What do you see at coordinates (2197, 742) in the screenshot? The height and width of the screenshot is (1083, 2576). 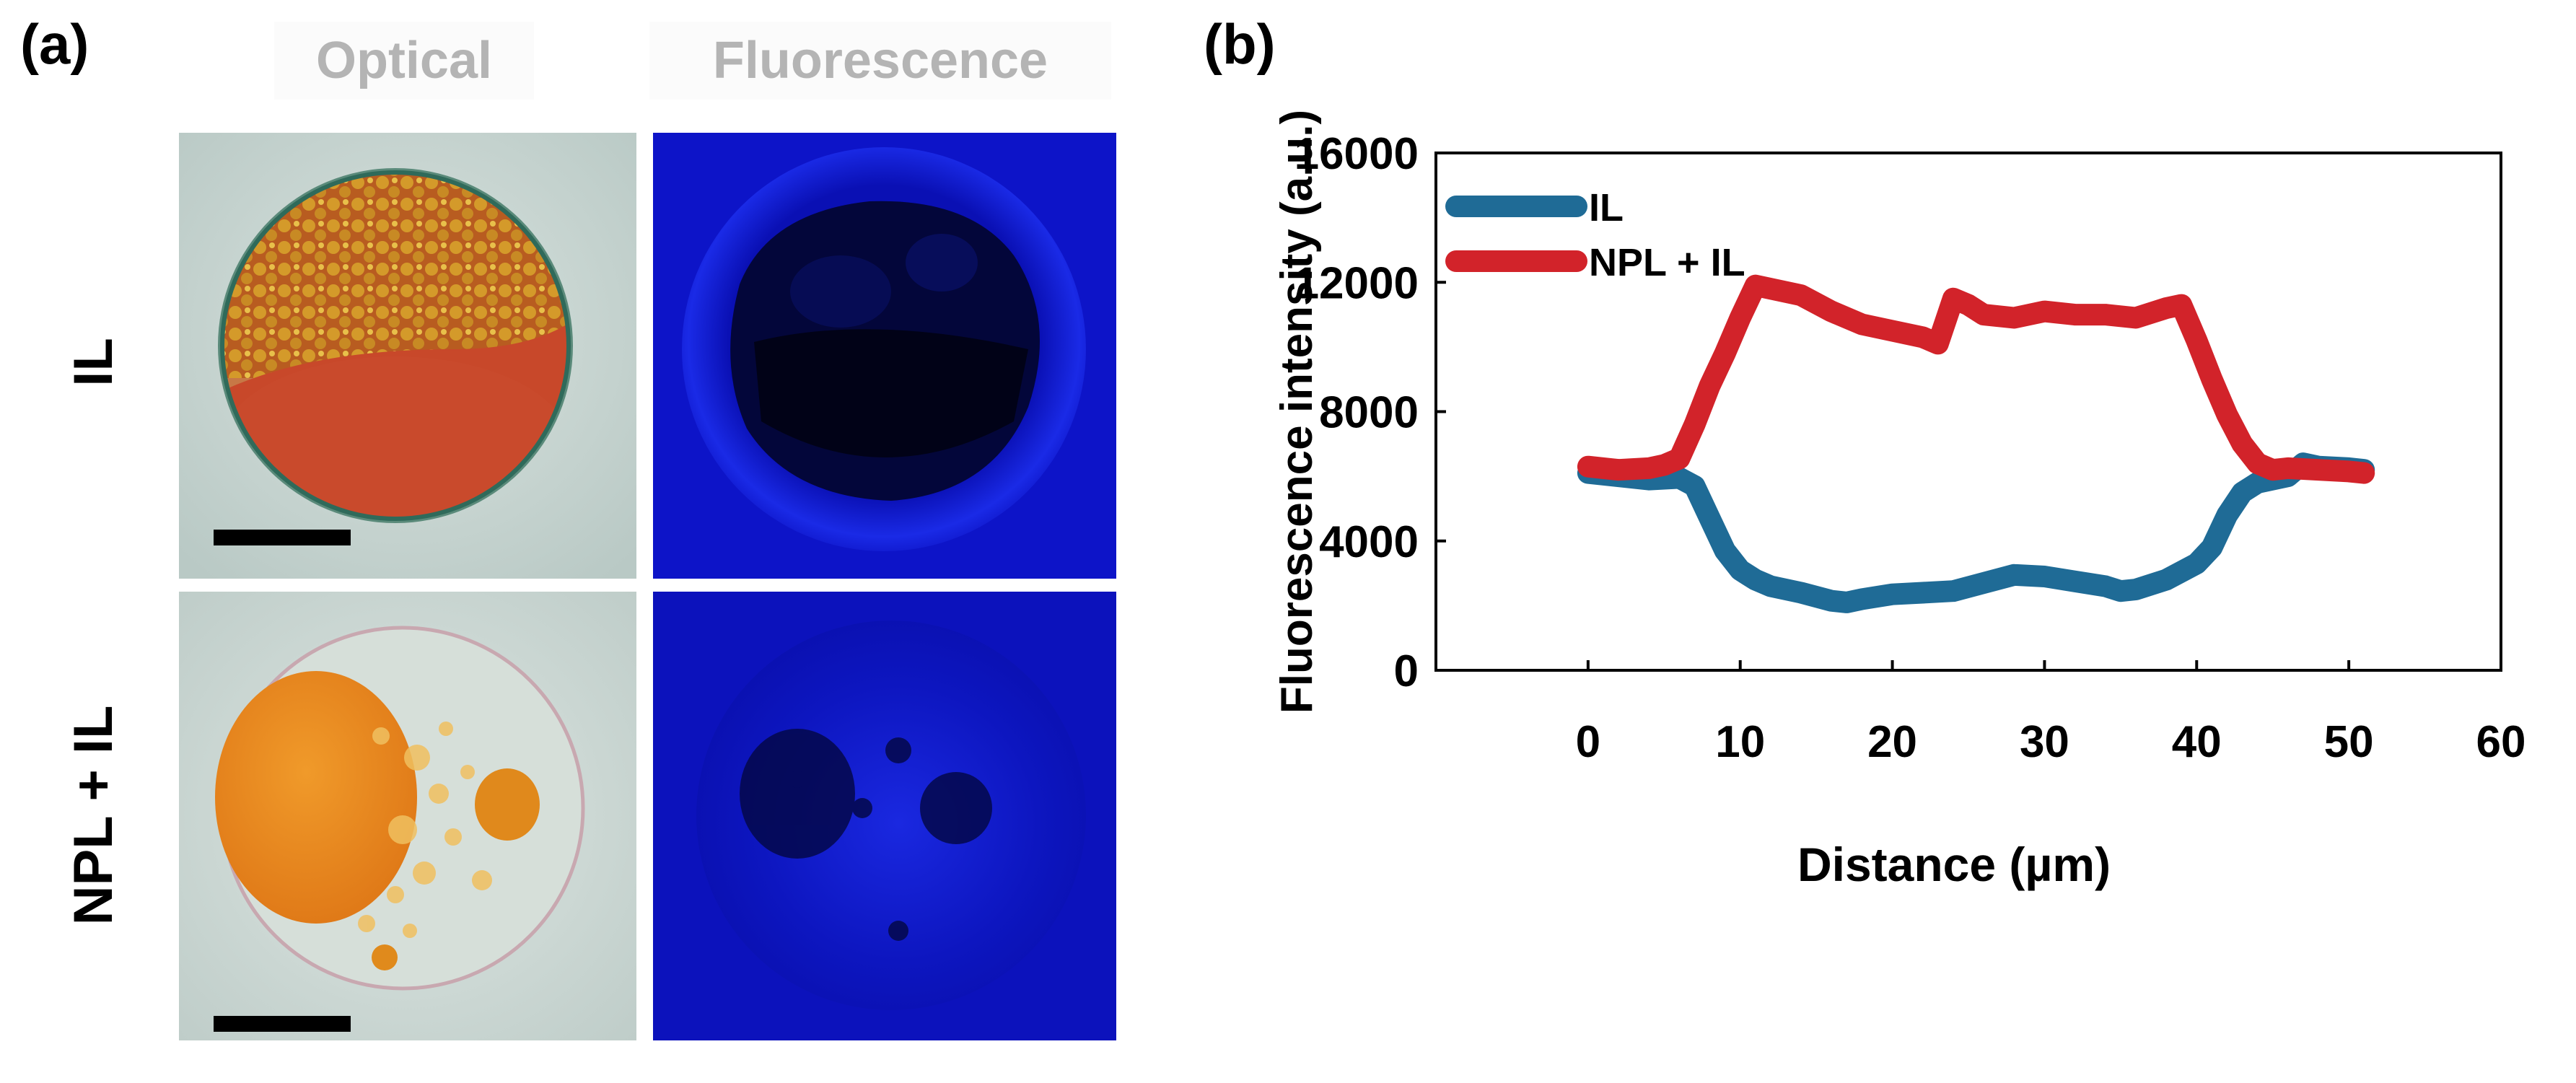 I see `x-tick-label: 40` at bounding box center [2197, 742].